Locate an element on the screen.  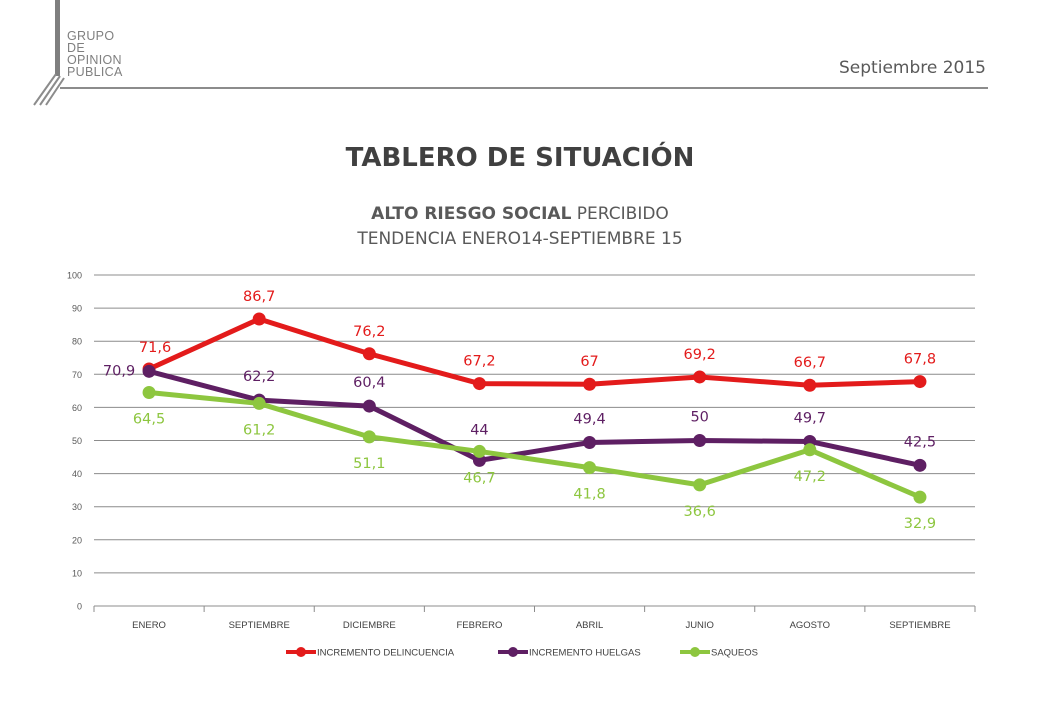
data-label: 36,6 is located at coordinates (700, 512).